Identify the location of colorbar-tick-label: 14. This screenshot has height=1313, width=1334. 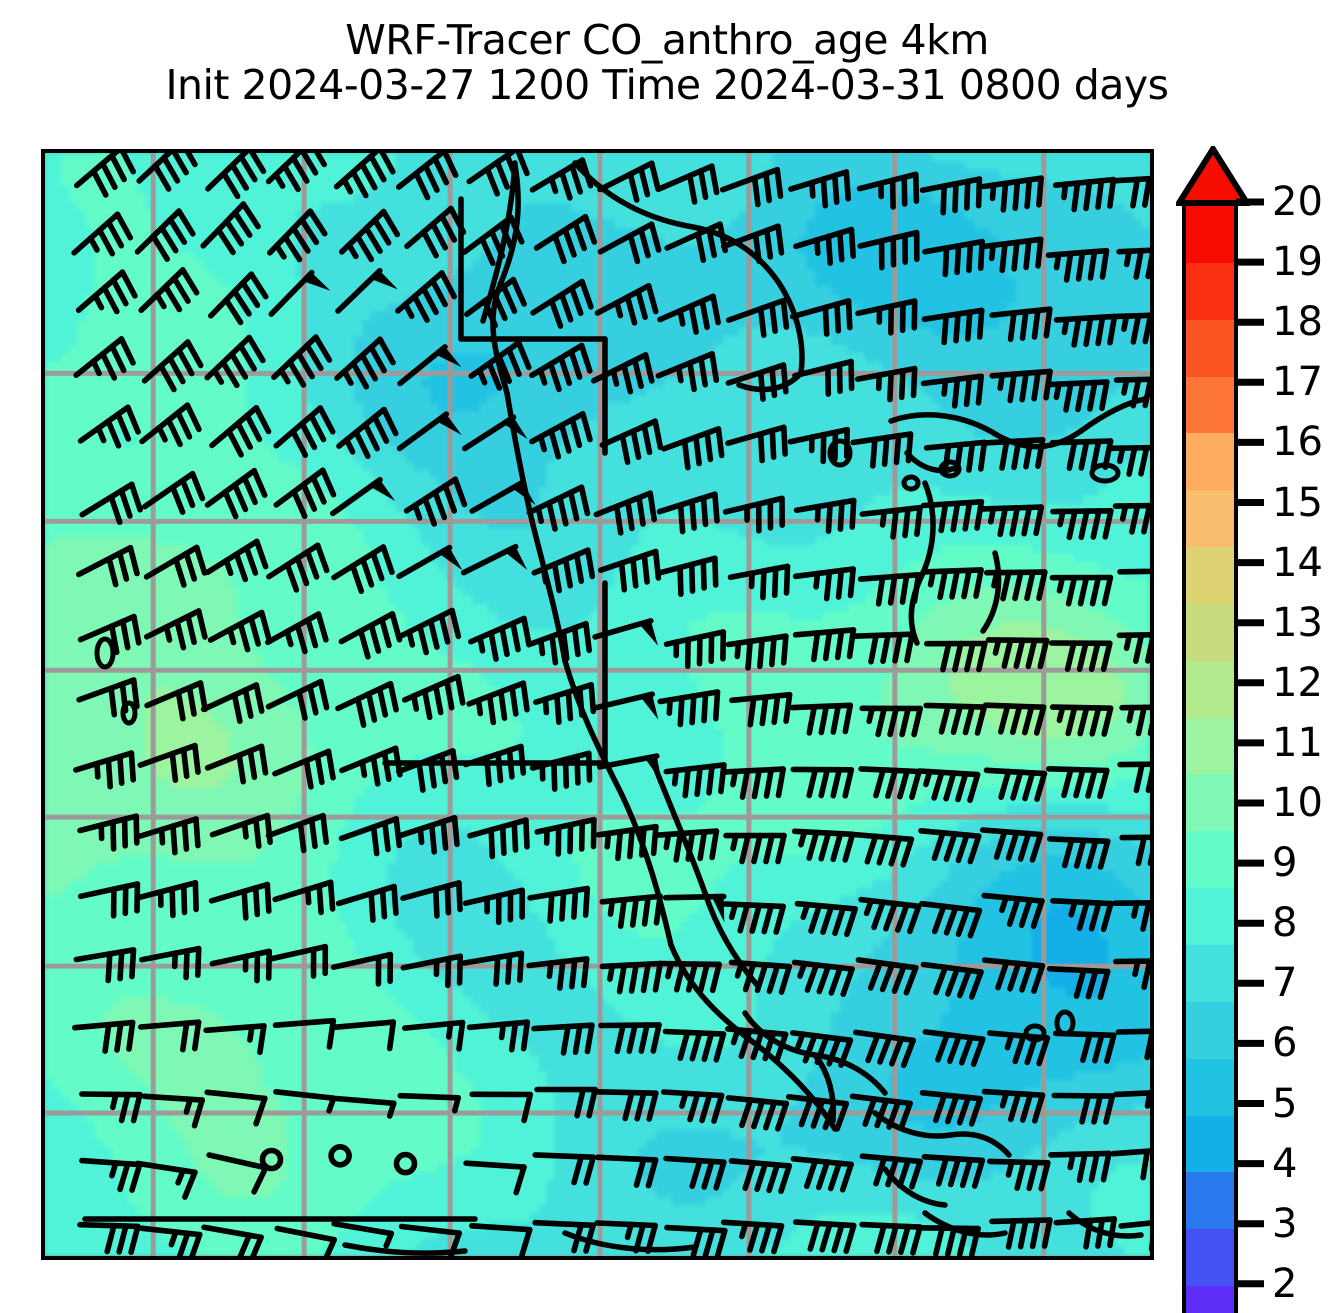
(1297, 563).